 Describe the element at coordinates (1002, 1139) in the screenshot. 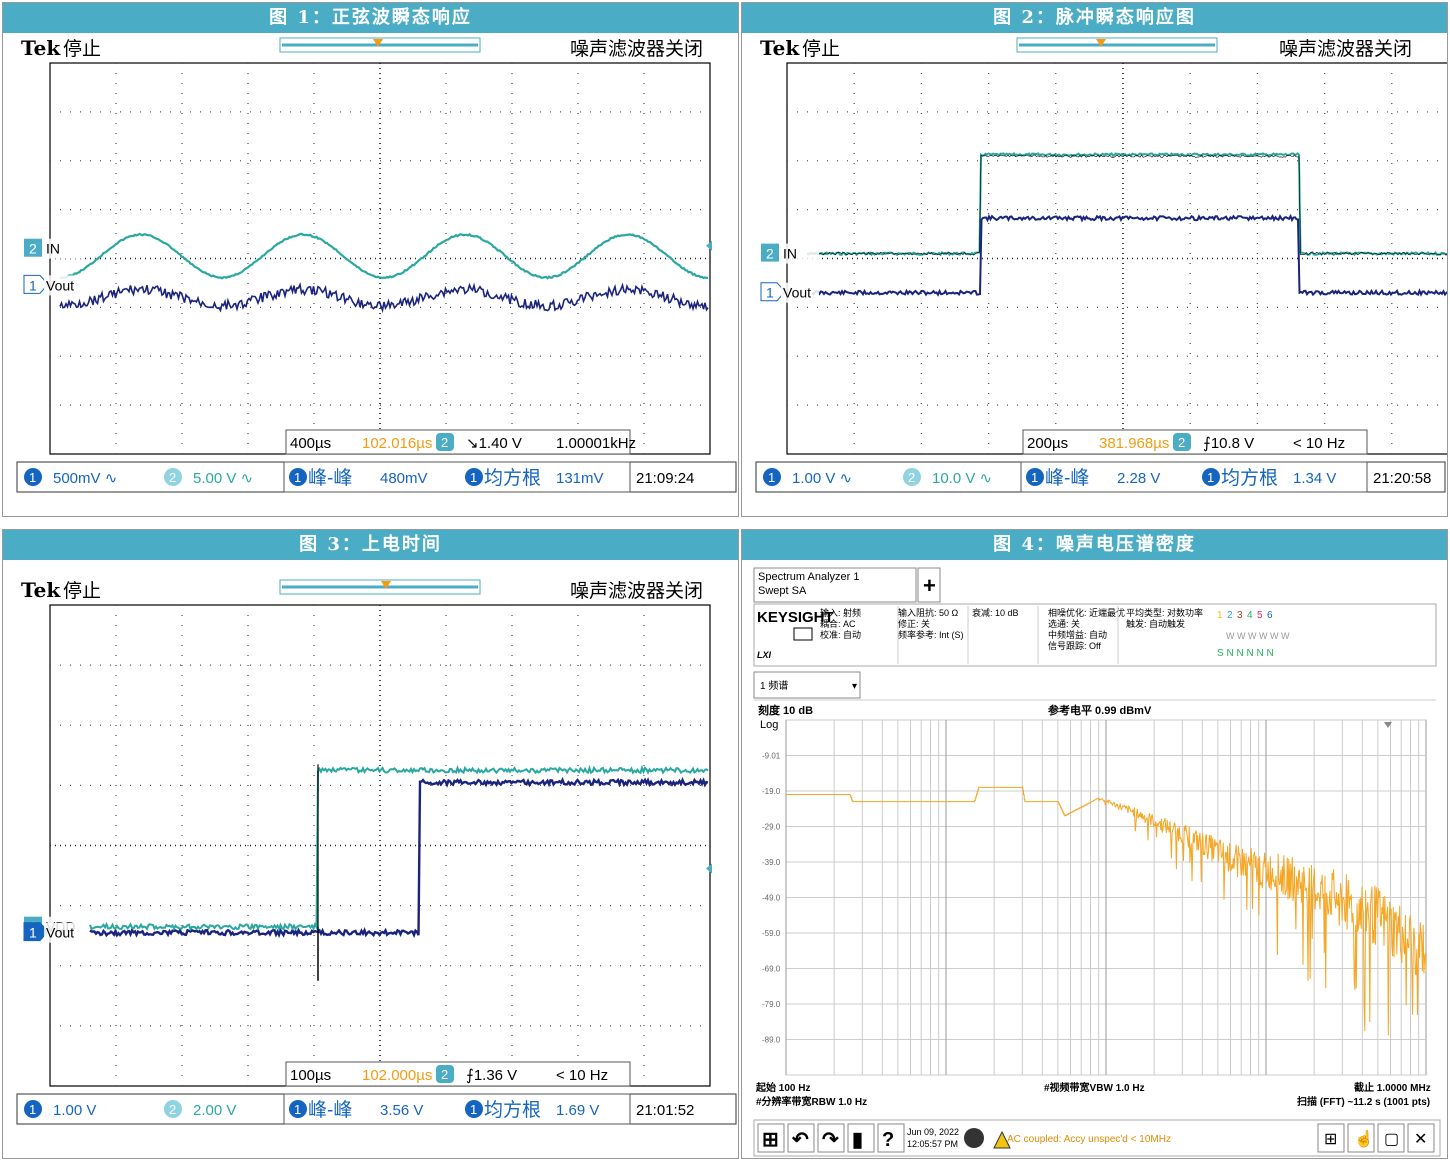

I see `warning-icon` at that location.